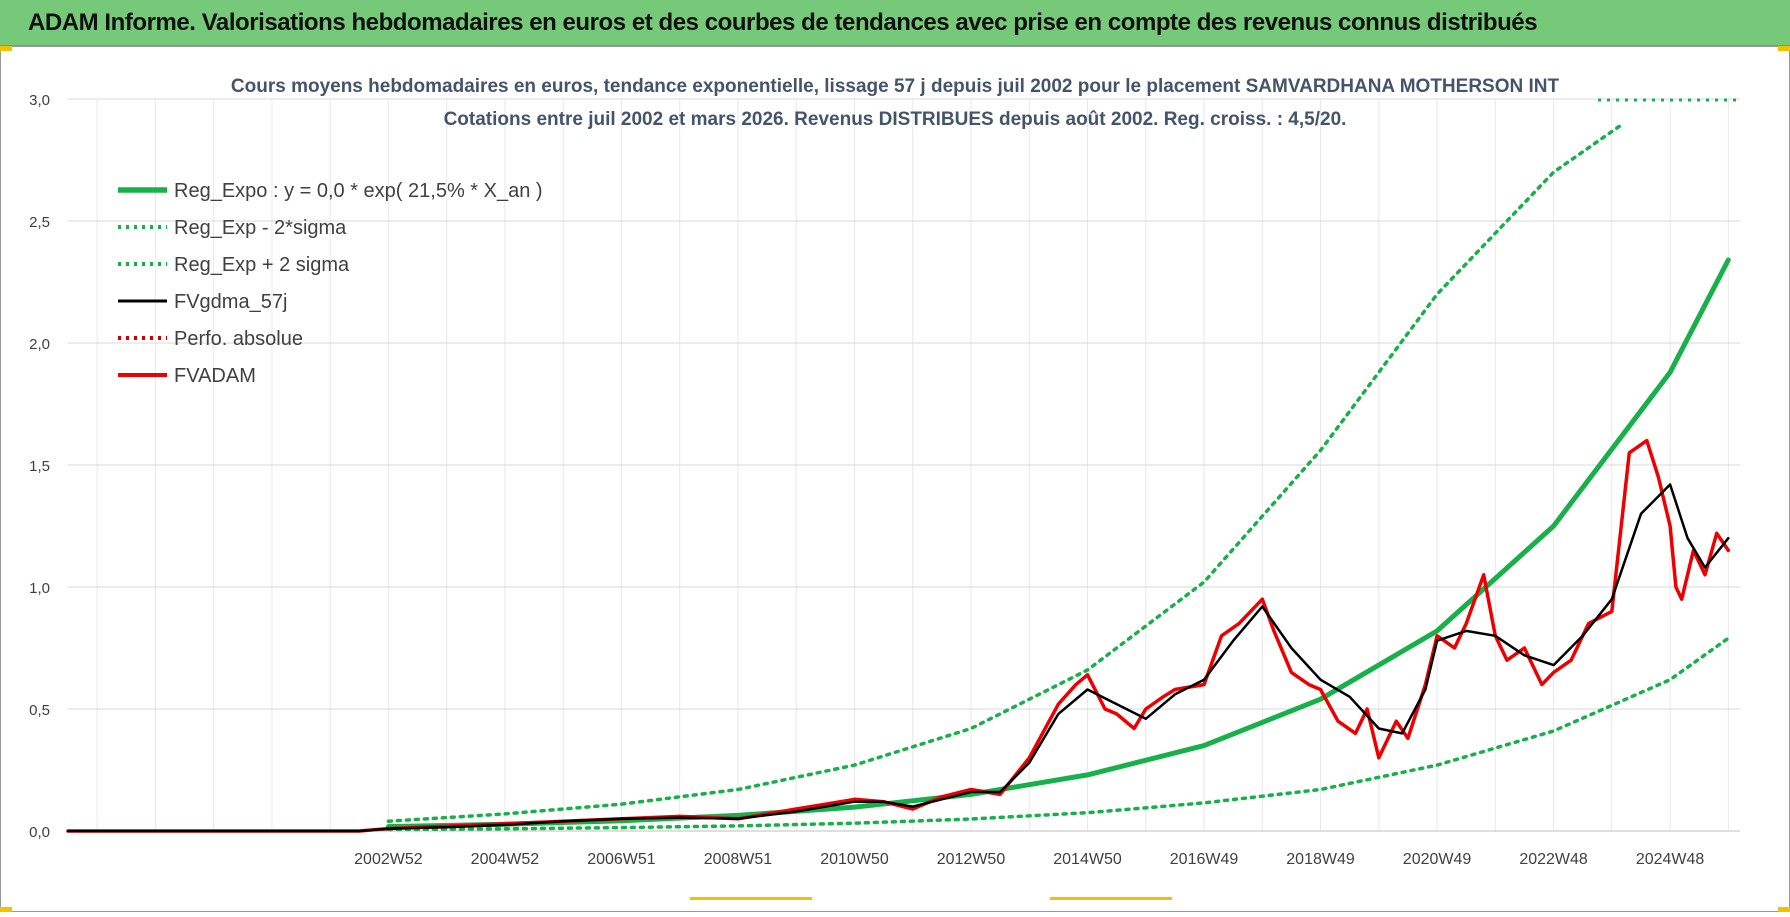  What do you see at coordinates (39, 588) in the screenshot?
I see `y-tick-label: 1,0` at bounding box center [39, 588].